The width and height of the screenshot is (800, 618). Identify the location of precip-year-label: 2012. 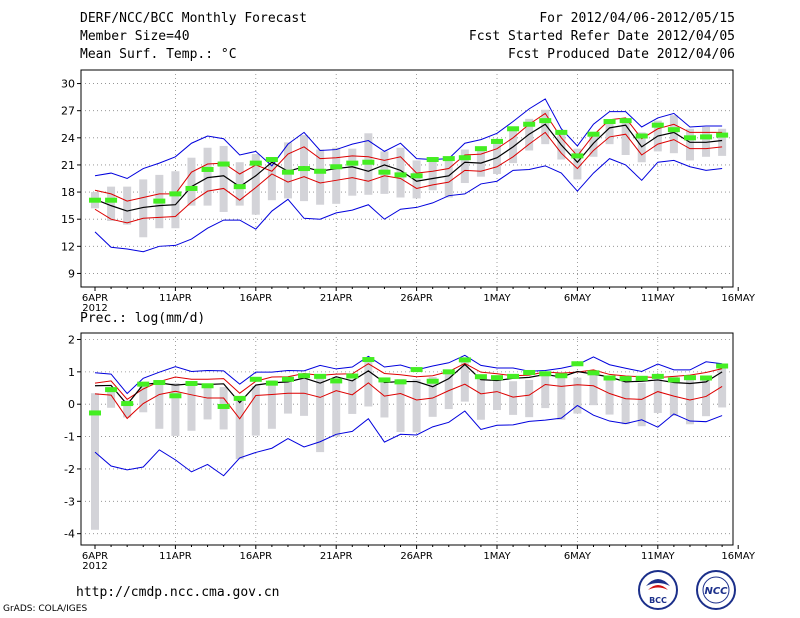
(94, 566).